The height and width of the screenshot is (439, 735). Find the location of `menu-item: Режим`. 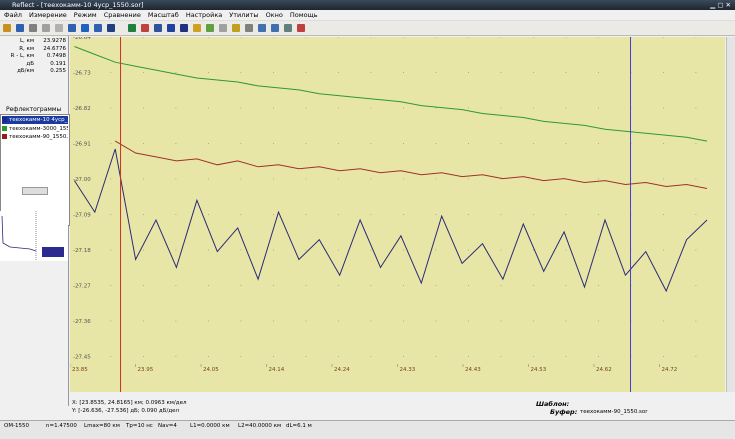

menu-item: Режим is located at coordinates (85, 15).